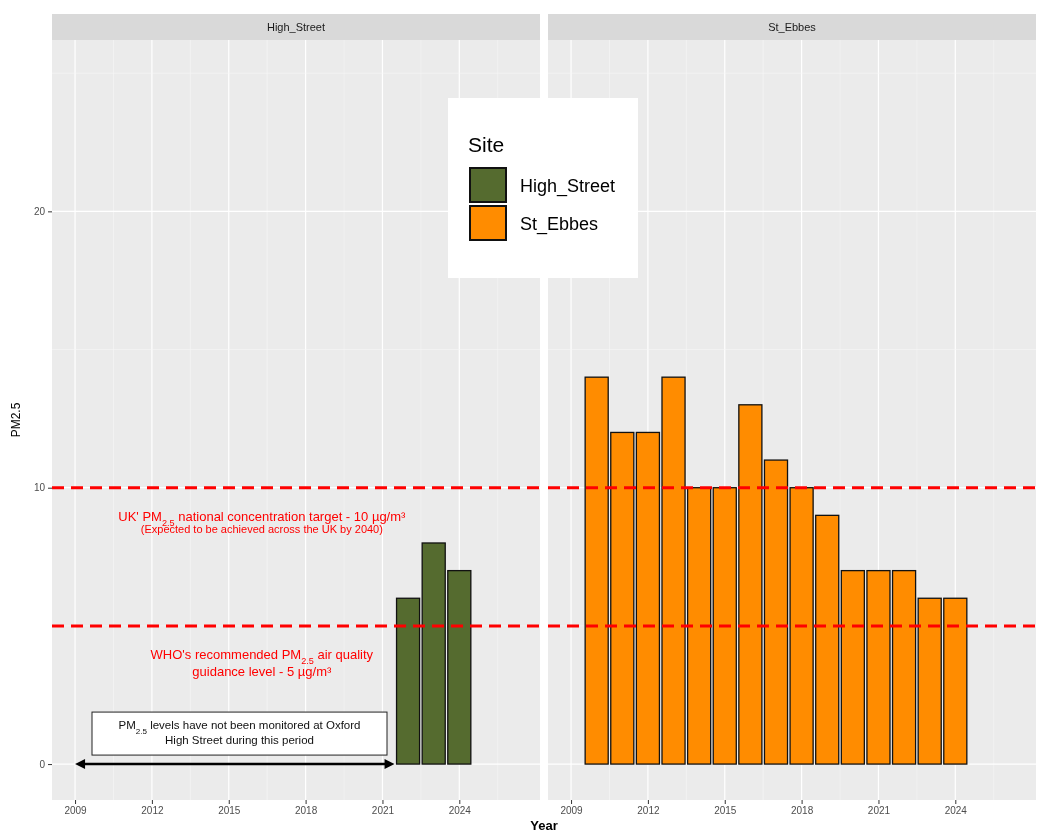 The image size is (1038, 834). Describe the element at coordinates (792, 27) in the screenshot. I see `chart-title: St_Ebbes` at that location.